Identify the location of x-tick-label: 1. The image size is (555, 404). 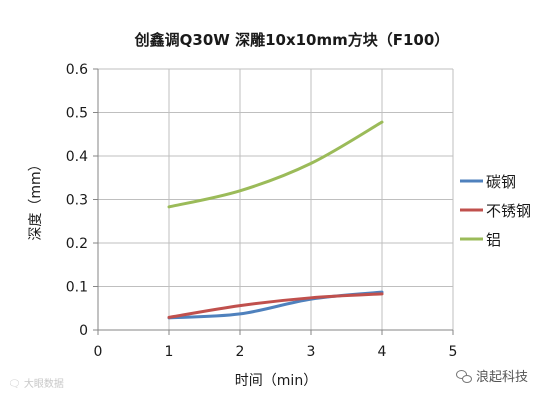
(169, 352).